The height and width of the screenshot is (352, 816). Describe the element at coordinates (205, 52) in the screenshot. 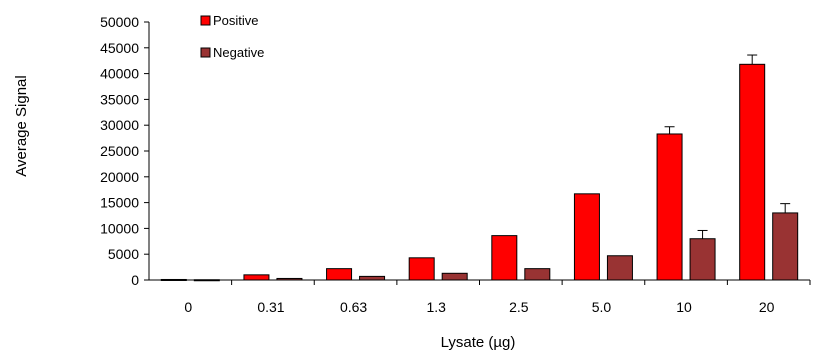

I see `legend-swatch-negative` at that location.